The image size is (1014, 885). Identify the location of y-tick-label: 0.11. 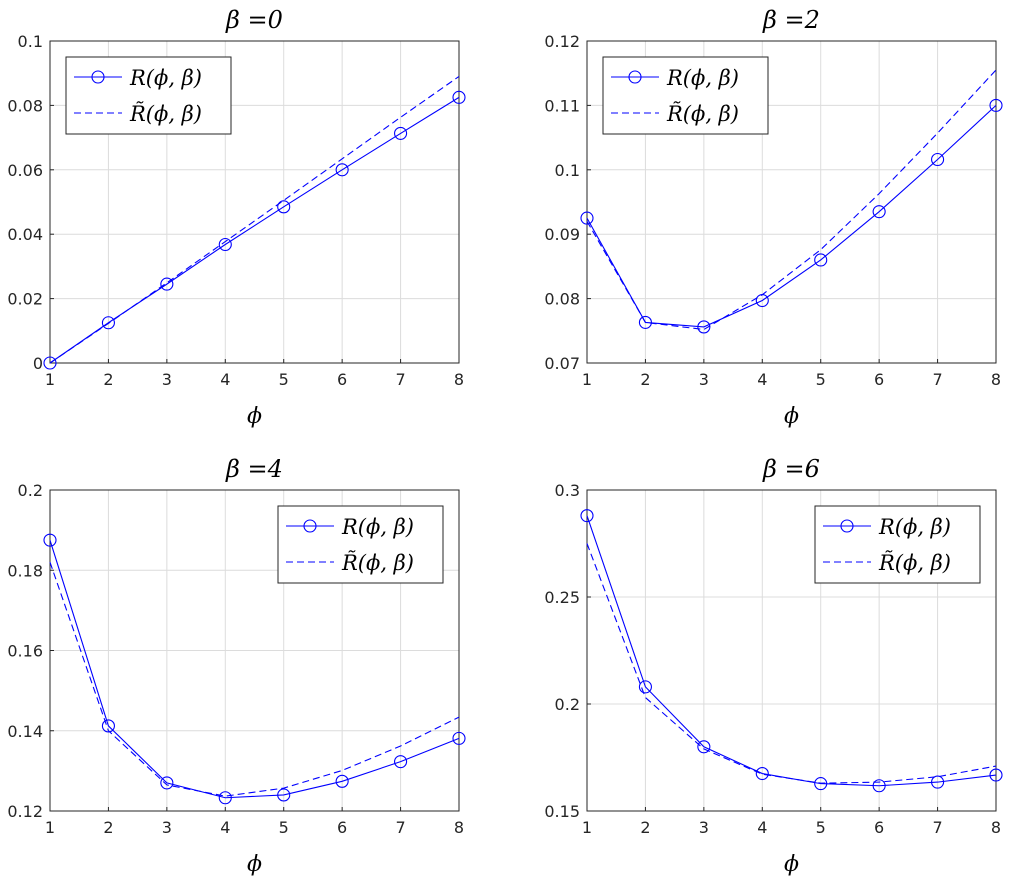
(562, 105).